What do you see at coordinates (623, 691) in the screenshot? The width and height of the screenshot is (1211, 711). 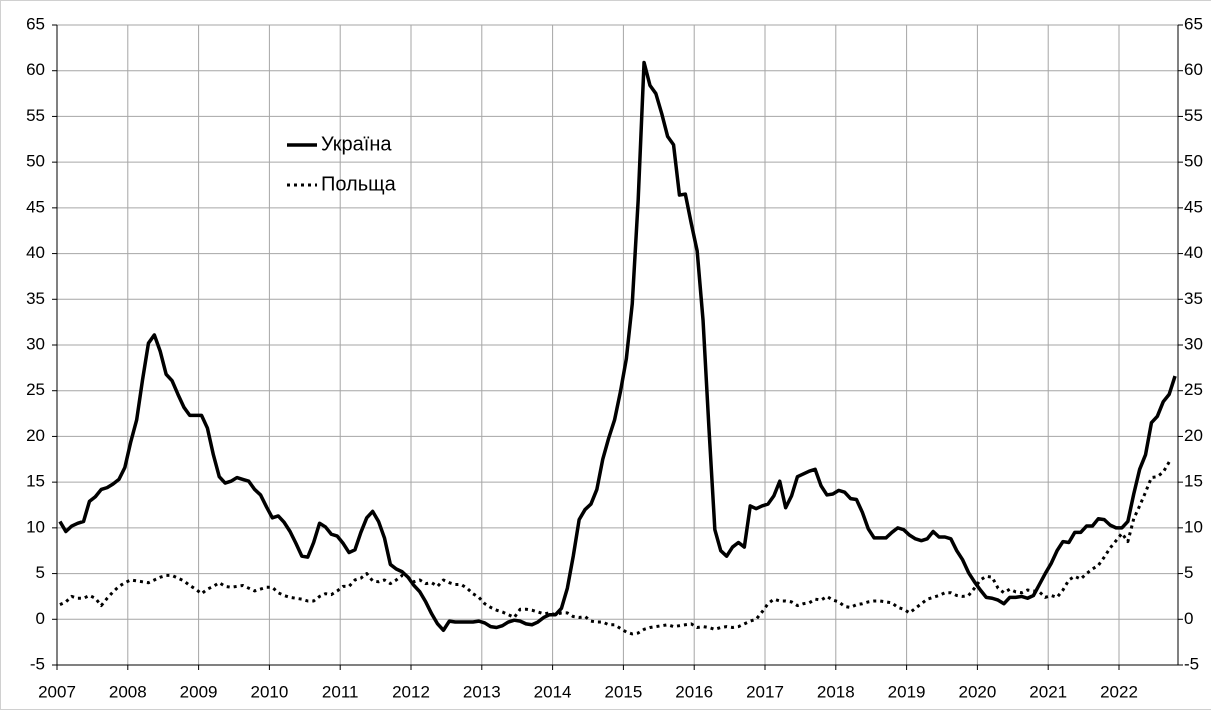 I see `x-tick-label: 2015` at bounding box center [623, 691].